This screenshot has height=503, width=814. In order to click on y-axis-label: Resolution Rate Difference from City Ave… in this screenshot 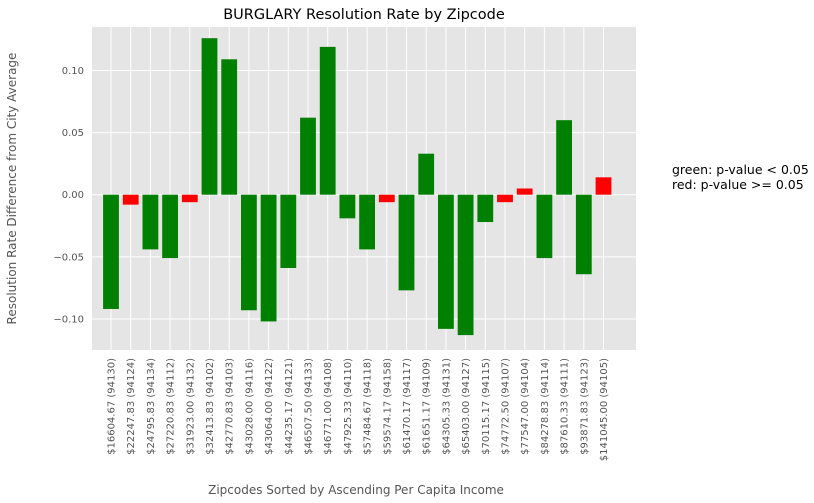, I will do `click(12, 189)`.